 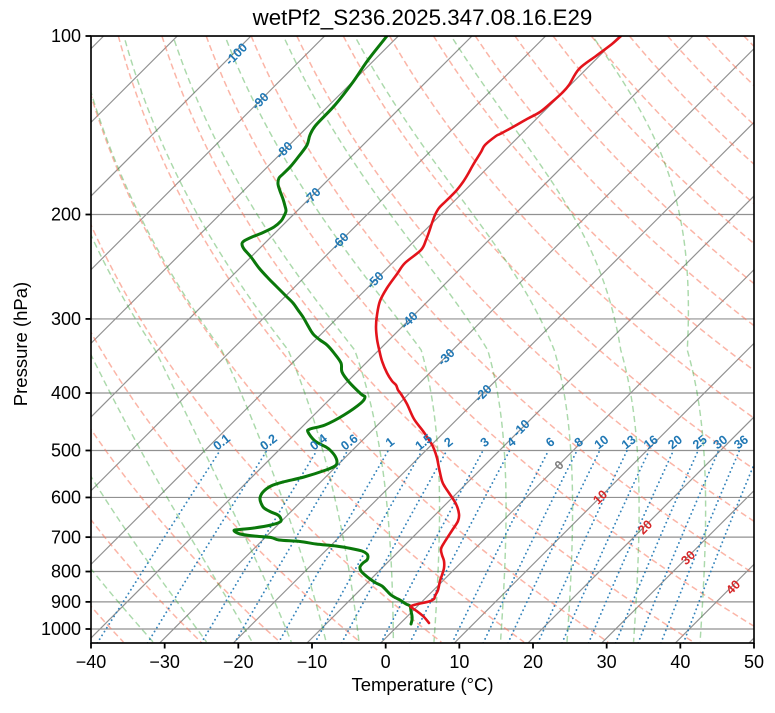 I want to click on svg-text: 600, so click(x=66, y=498).